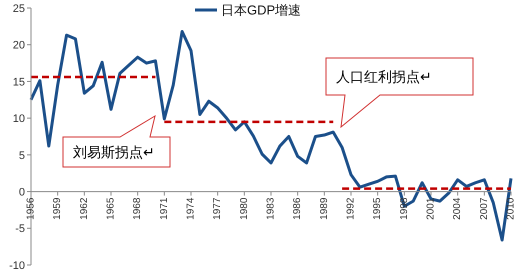 The width and height of the screenshot is (517, 272). I want to click on y-tick-label: 0, so click(21, 192).